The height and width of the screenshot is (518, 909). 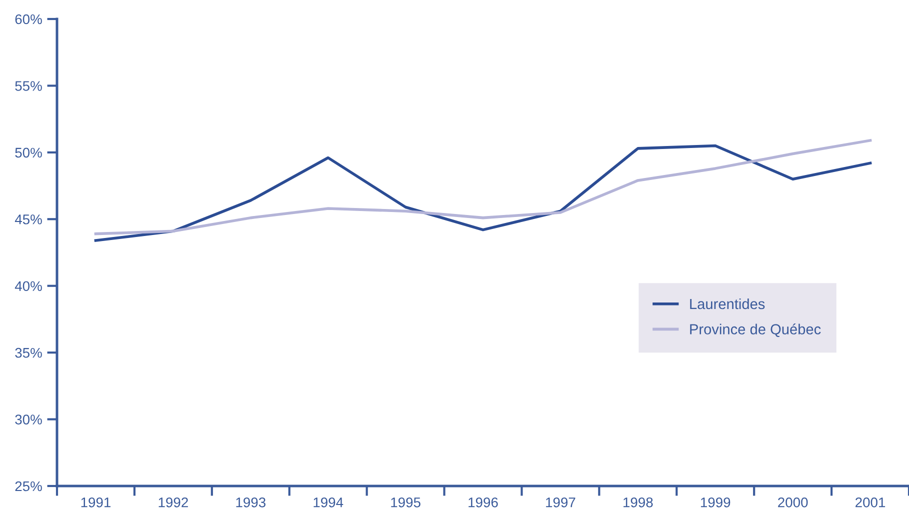 What do you see at coordinates (561, 502) in the screenshot?
I see `x-tick-label: 1997` at bounding box center [561, 502].